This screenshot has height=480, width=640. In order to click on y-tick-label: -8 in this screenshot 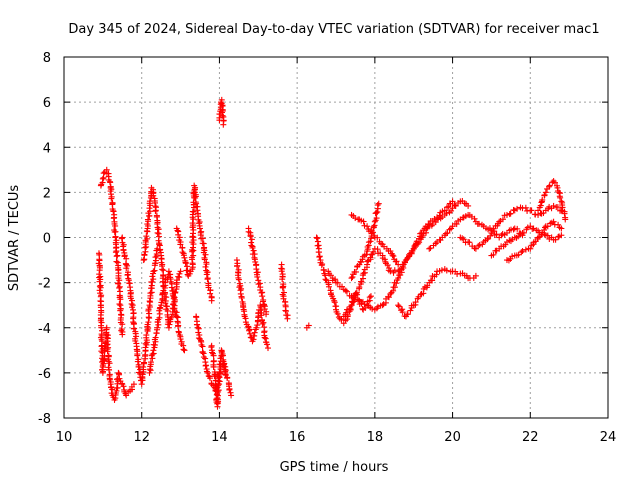, I will do `click(44, 419)`.